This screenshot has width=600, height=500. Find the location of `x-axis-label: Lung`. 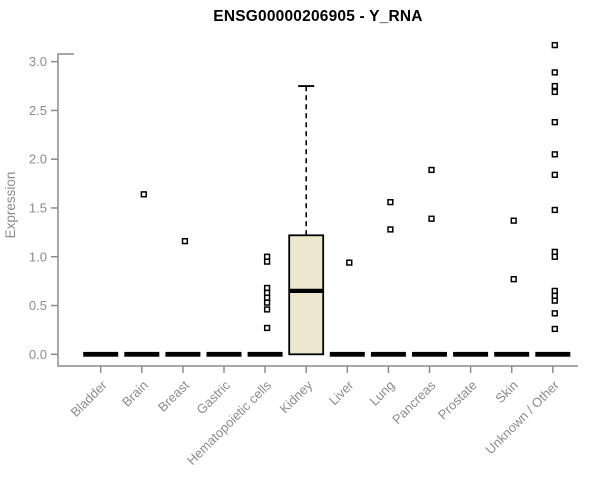

x-axis-label: Lung is located at coordinates (381, 393).